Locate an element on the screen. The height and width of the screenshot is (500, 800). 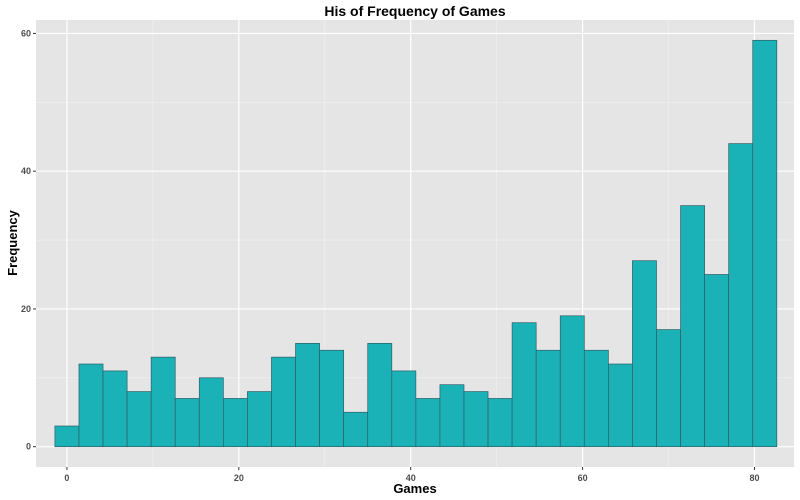
y-tick-label: 40 is located at coordinates (26, 171).